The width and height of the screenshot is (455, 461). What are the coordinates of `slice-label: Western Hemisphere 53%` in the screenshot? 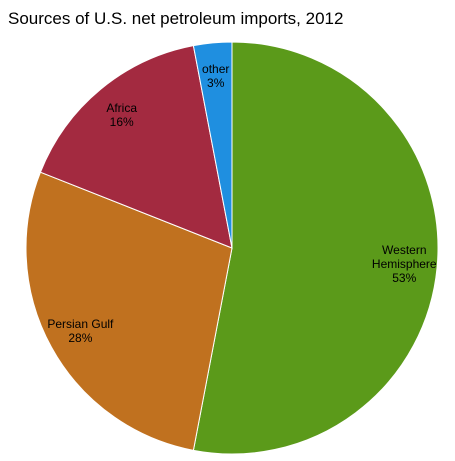 It's located at (404, 264).